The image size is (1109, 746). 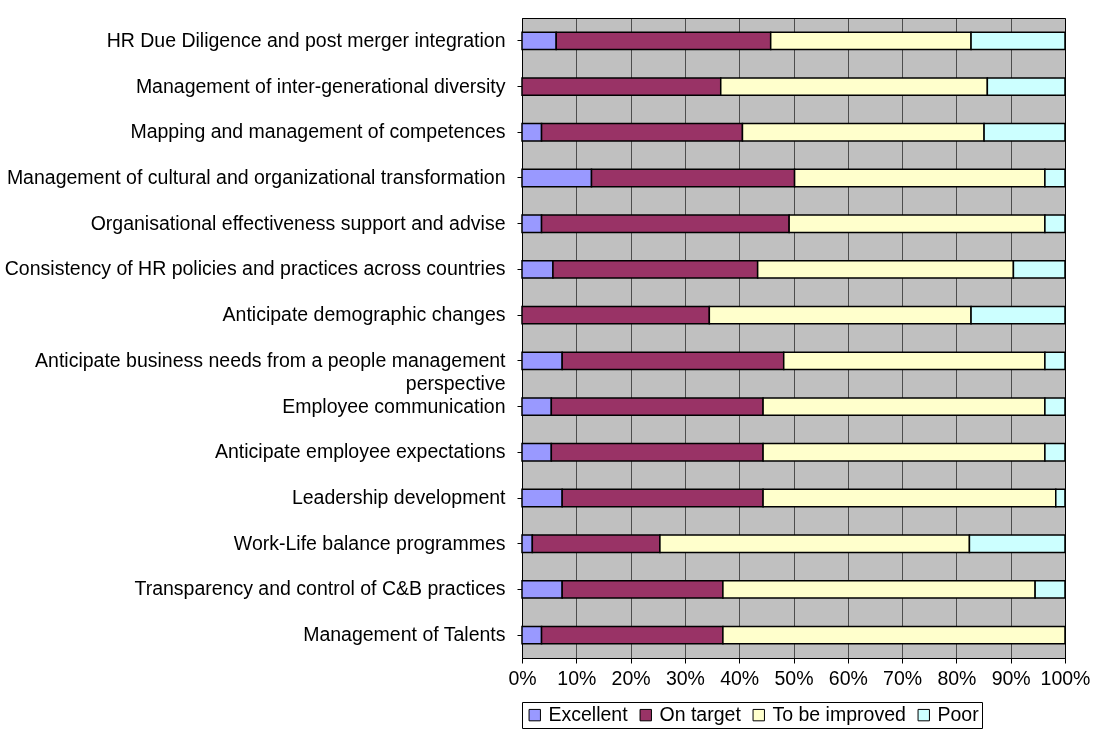 What do you see at coordinates (271, 371) in the screenshot?
I see `y-tick-label: Anticipate business needs from a people management perspective` at bounding box center [271, 371].